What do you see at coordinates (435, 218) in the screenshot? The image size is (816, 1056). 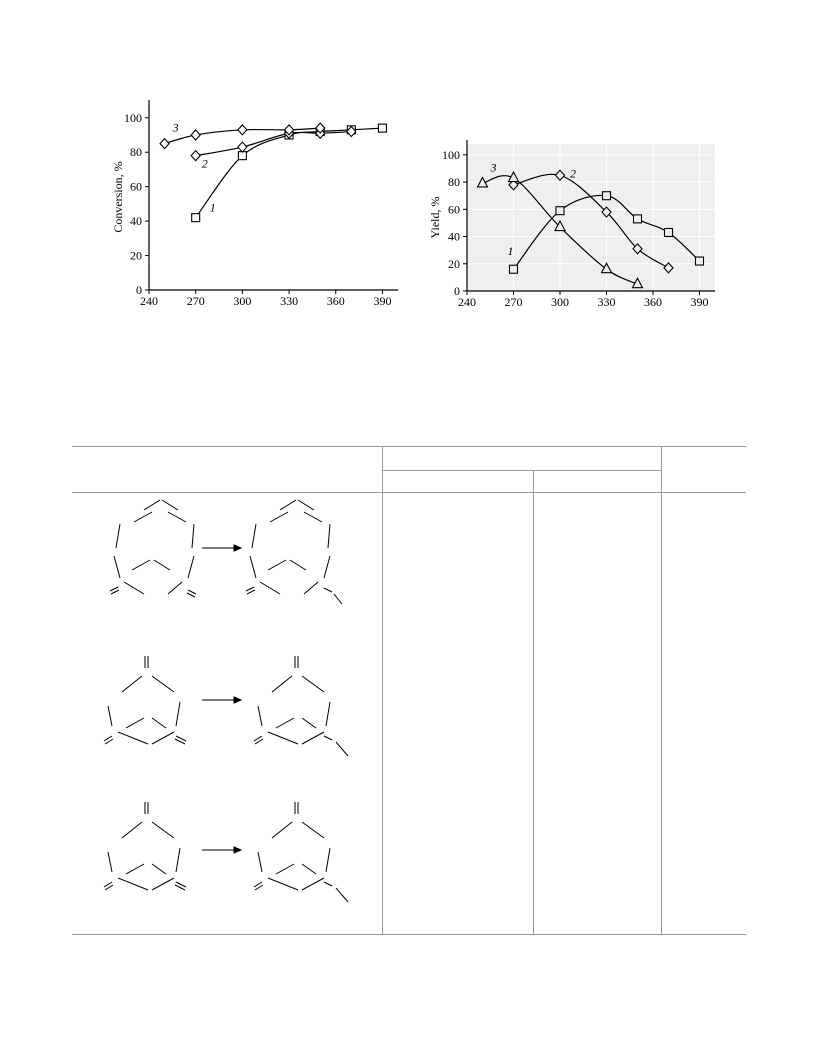 I see `y-axis-label: Yield, %` at bounding box center [435, 218].